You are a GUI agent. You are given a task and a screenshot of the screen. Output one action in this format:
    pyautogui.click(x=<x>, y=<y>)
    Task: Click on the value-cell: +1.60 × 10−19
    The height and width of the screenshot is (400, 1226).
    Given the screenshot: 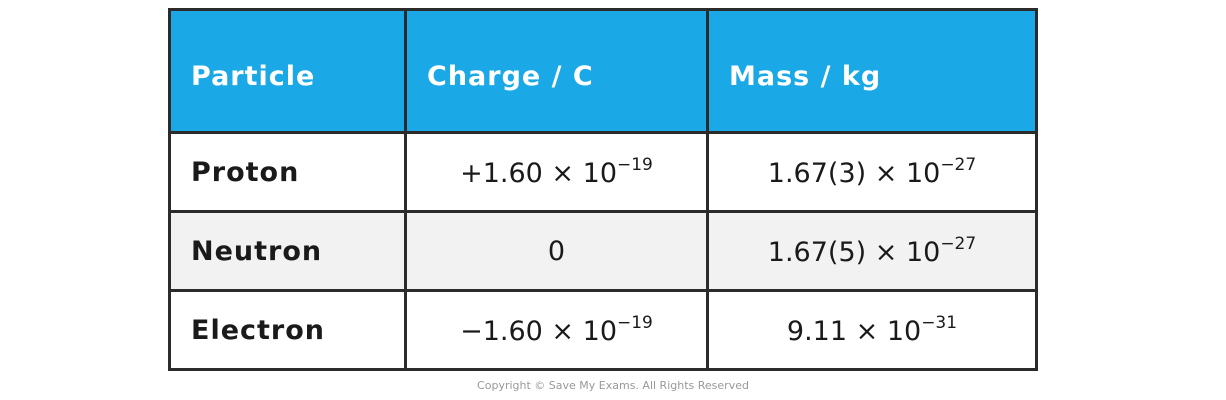 What is the action you would take?
    pyautogui.click(x=556, y=172)
    